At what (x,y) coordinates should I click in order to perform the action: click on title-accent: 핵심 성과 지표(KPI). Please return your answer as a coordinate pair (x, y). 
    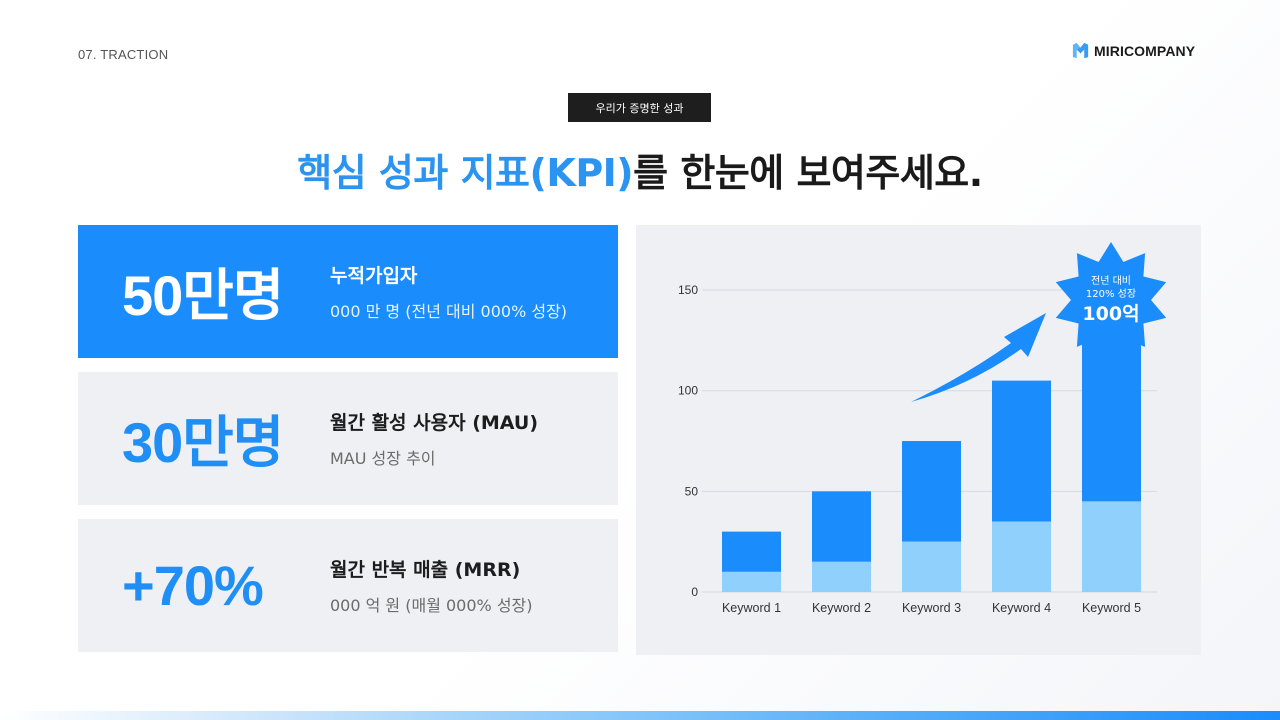
    Looking at the image, I should click on (465, 173).